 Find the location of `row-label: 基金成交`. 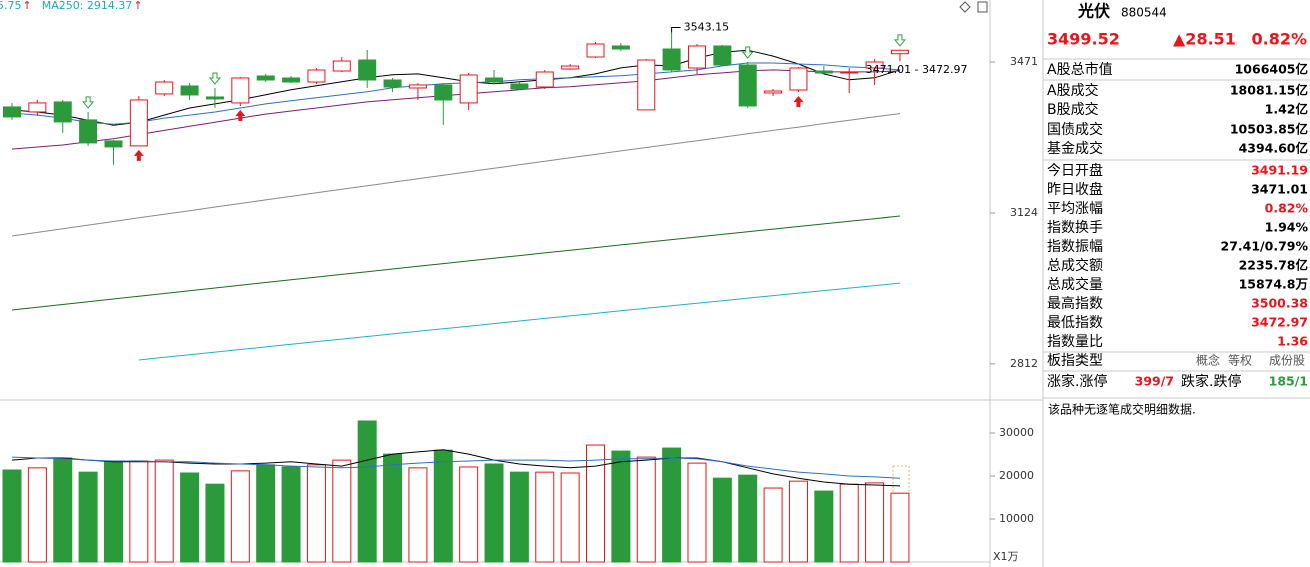

row-label: 基金成交 is located at coordinates (1075, 148).